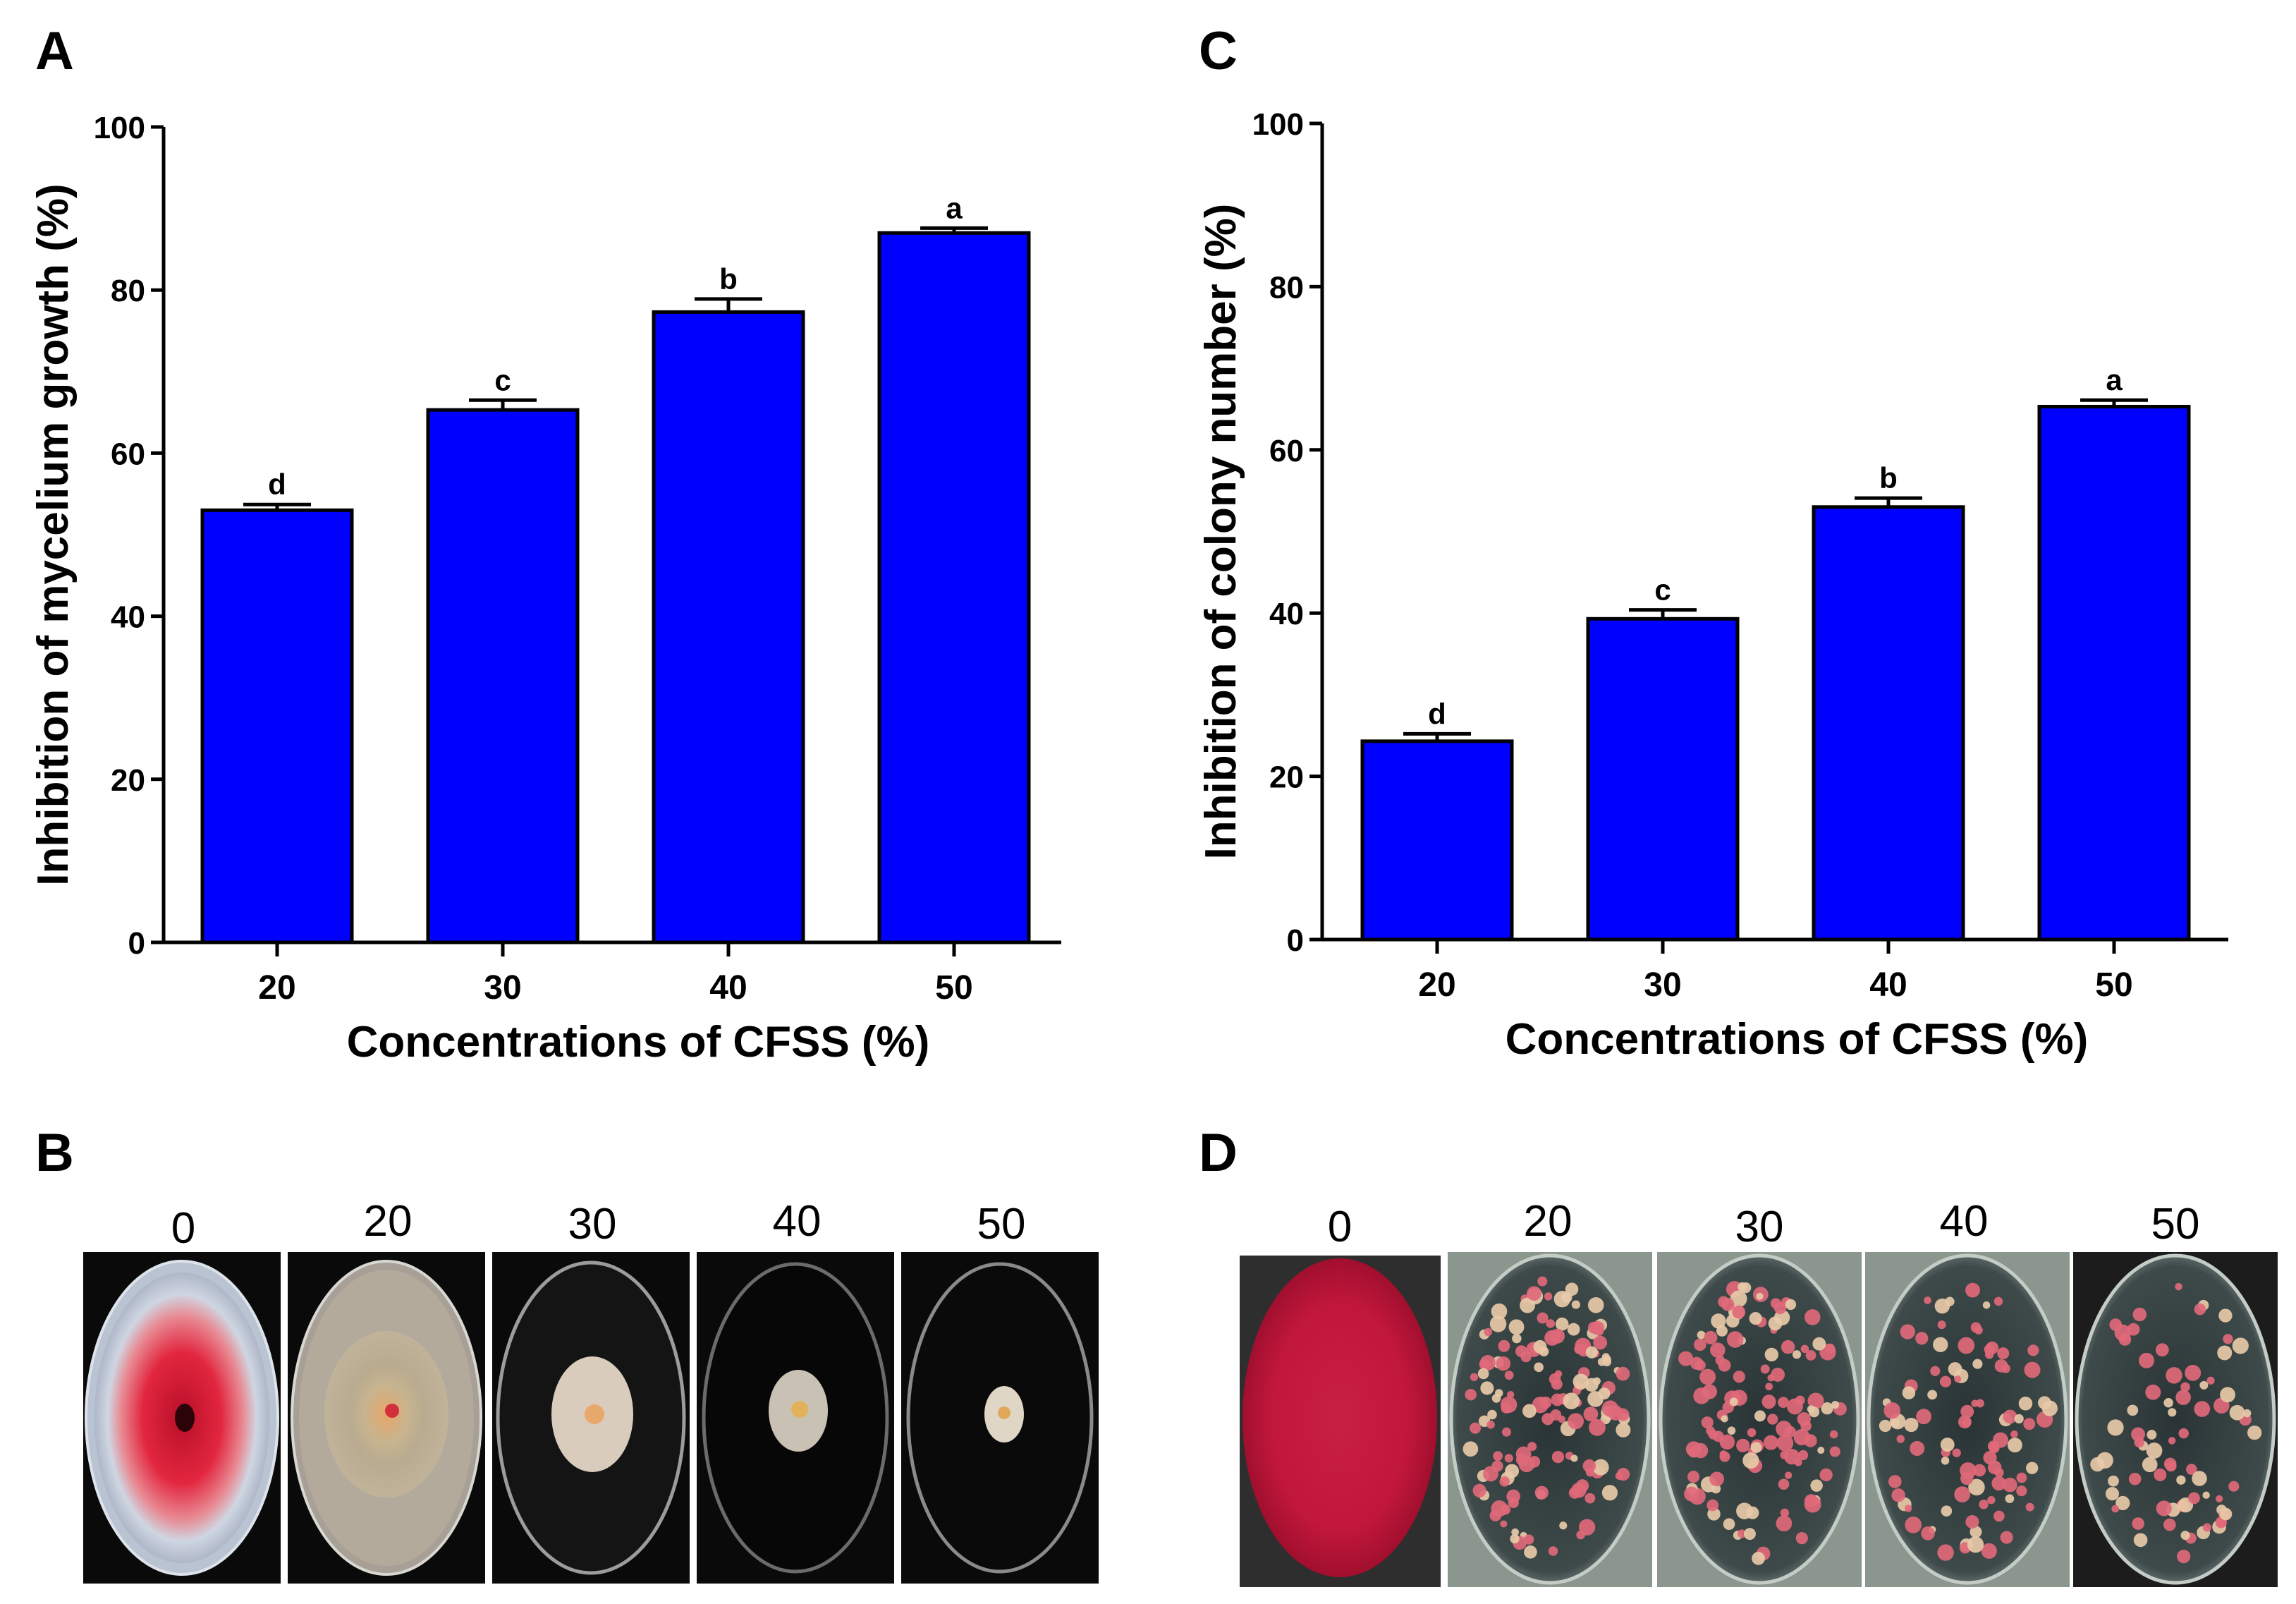 The height and width of the screenshot is (1604, 2296). I want to click on significance-label: d, so click(277, 484).